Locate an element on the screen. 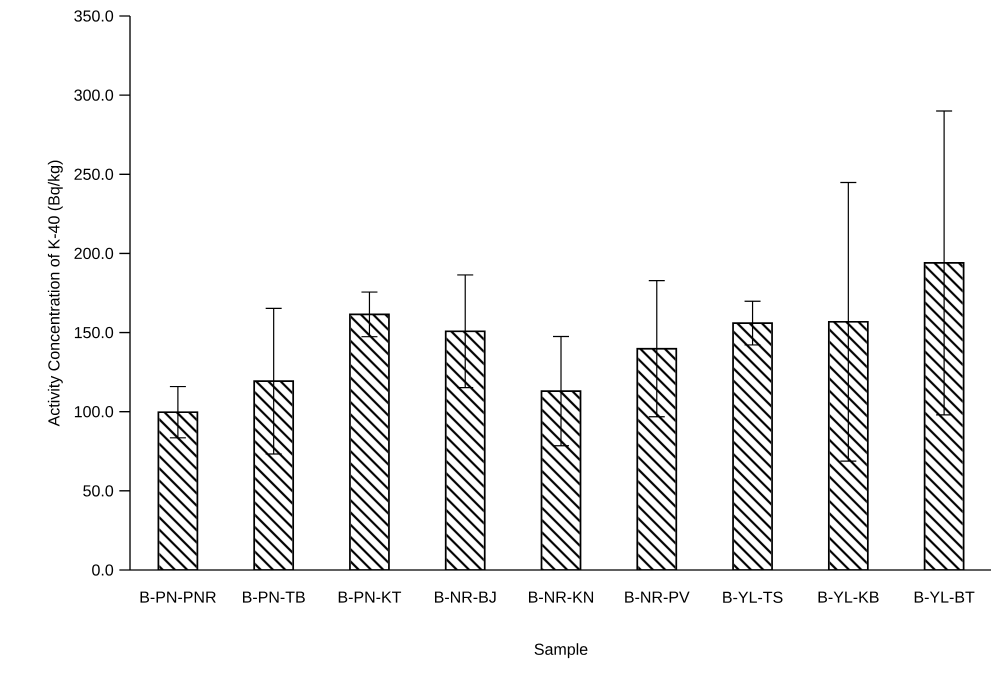  x-tick-label: B-YL-KB is located at coordinates (848, 597).